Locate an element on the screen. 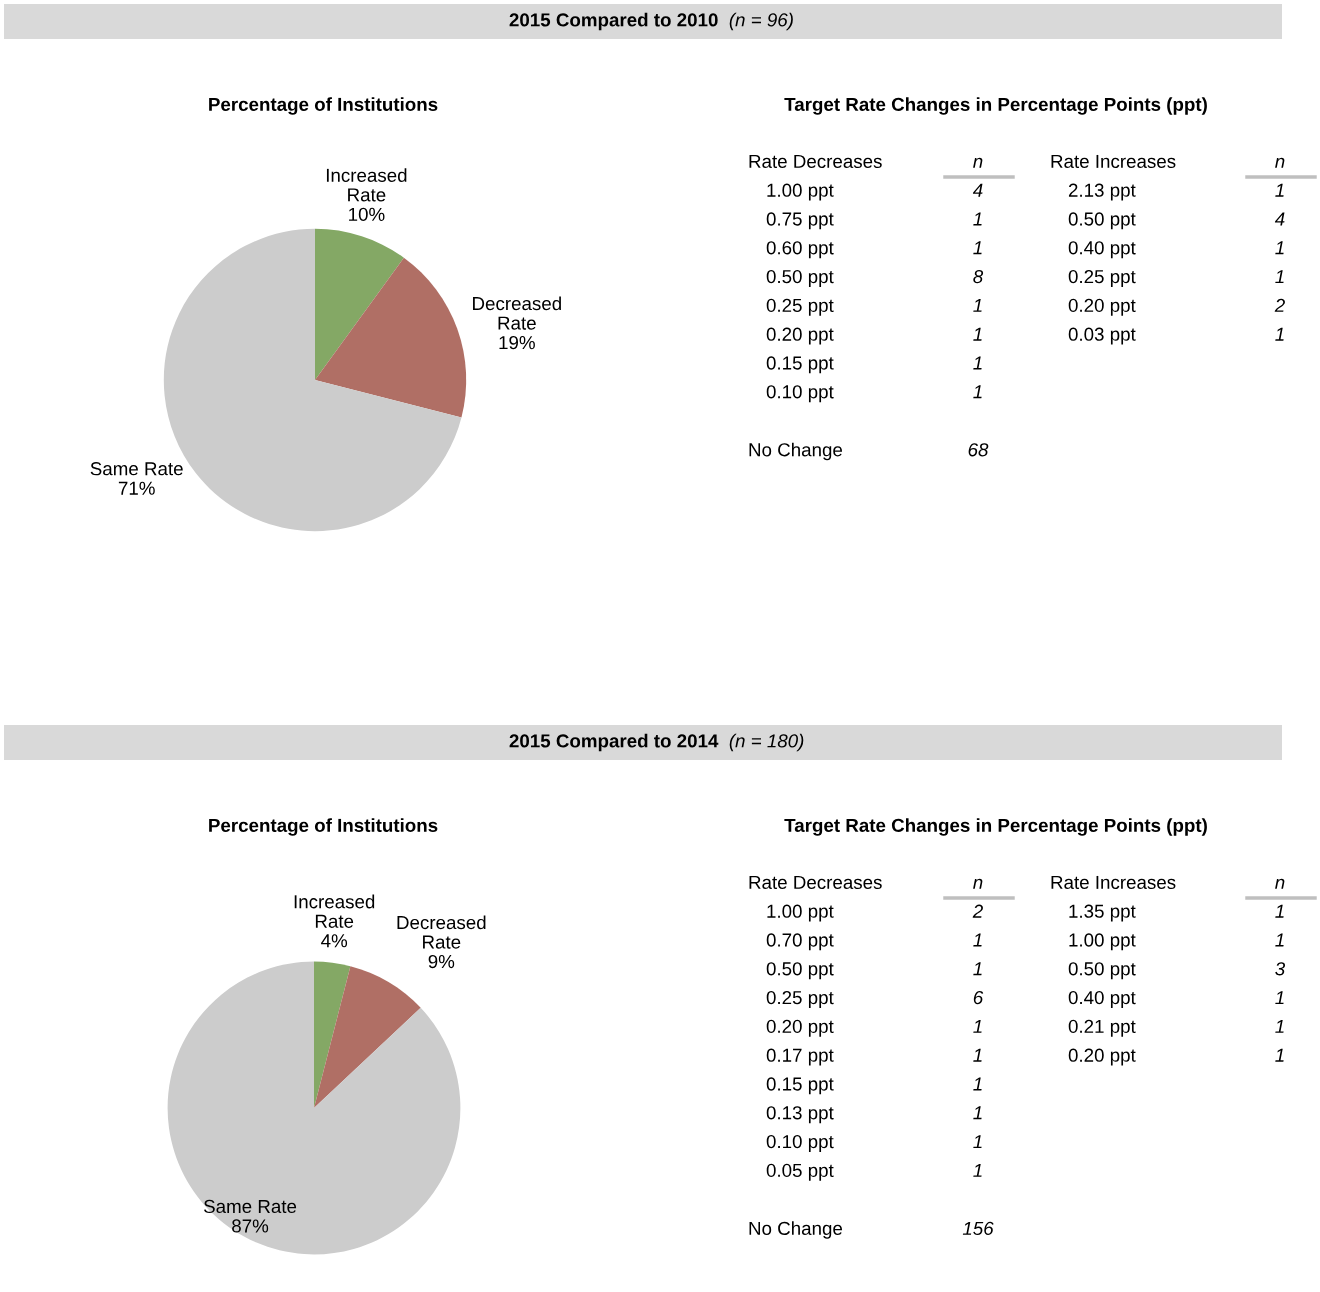 The image size is (1320, 1292). data-label: 9% is located at coordinates (441, 961).